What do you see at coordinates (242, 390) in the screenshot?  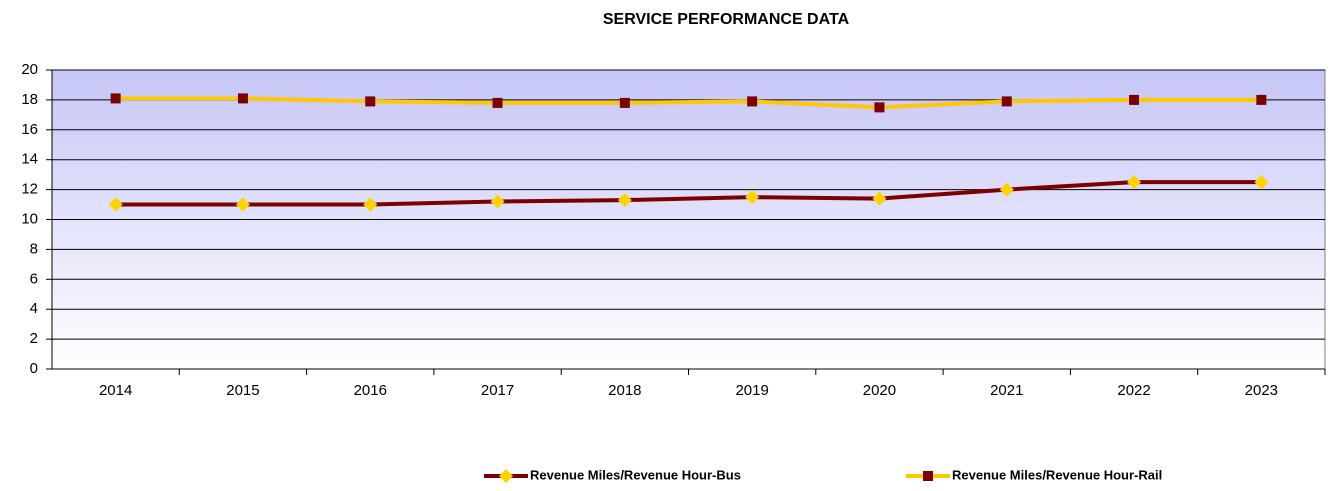 I see `x-tick-label: 2015` at bounding box center [242, 390].